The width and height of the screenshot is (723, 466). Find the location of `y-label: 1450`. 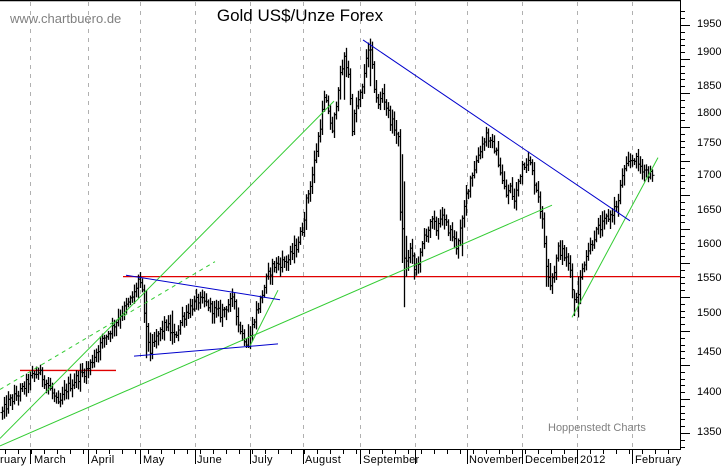

y-label: 1450 is located at coordinates (709, 352).